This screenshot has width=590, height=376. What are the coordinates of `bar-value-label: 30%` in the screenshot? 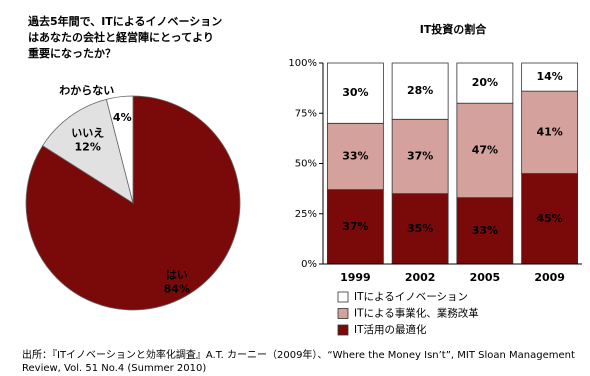 It's located at (355, 92).